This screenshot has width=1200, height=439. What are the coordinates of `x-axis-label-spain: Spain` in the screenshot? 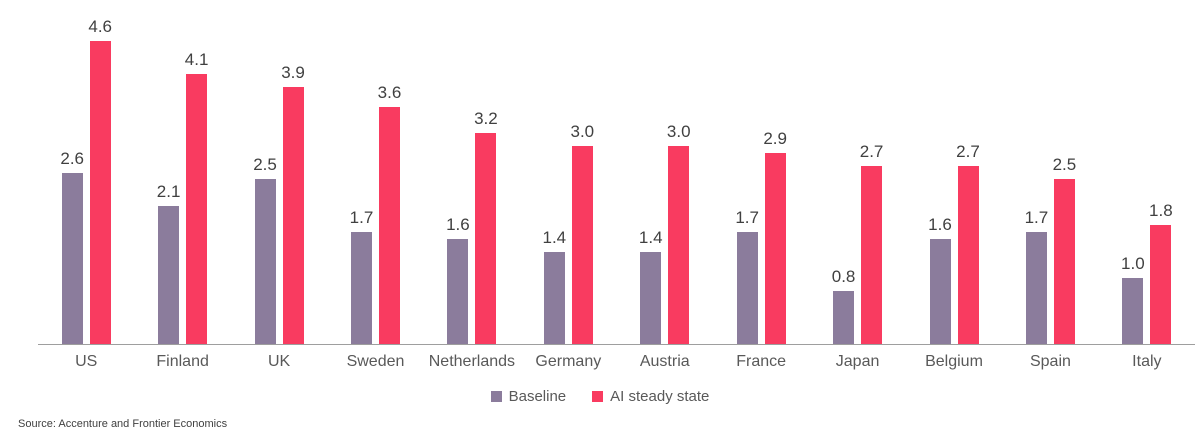 It's located at (1050, 361).